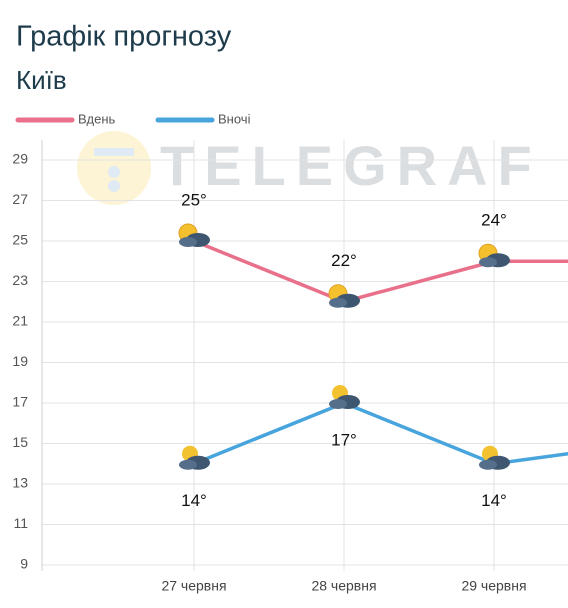 The image size is (568, 608). What do you see at coordinates (20, 240) in the screenshot?
I see `y-tick-label: 25` at bounding box center [20, 240].